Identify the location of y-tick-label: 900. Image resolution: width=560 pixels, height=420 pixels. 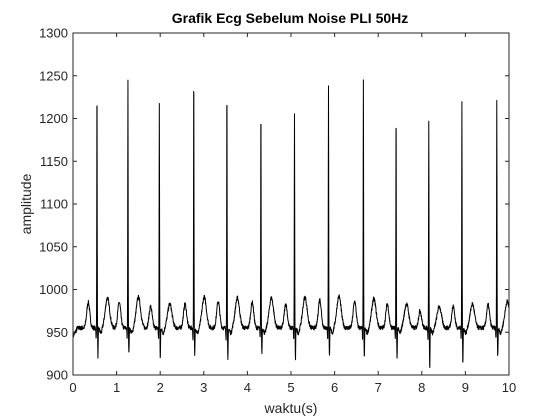
(57, 375).